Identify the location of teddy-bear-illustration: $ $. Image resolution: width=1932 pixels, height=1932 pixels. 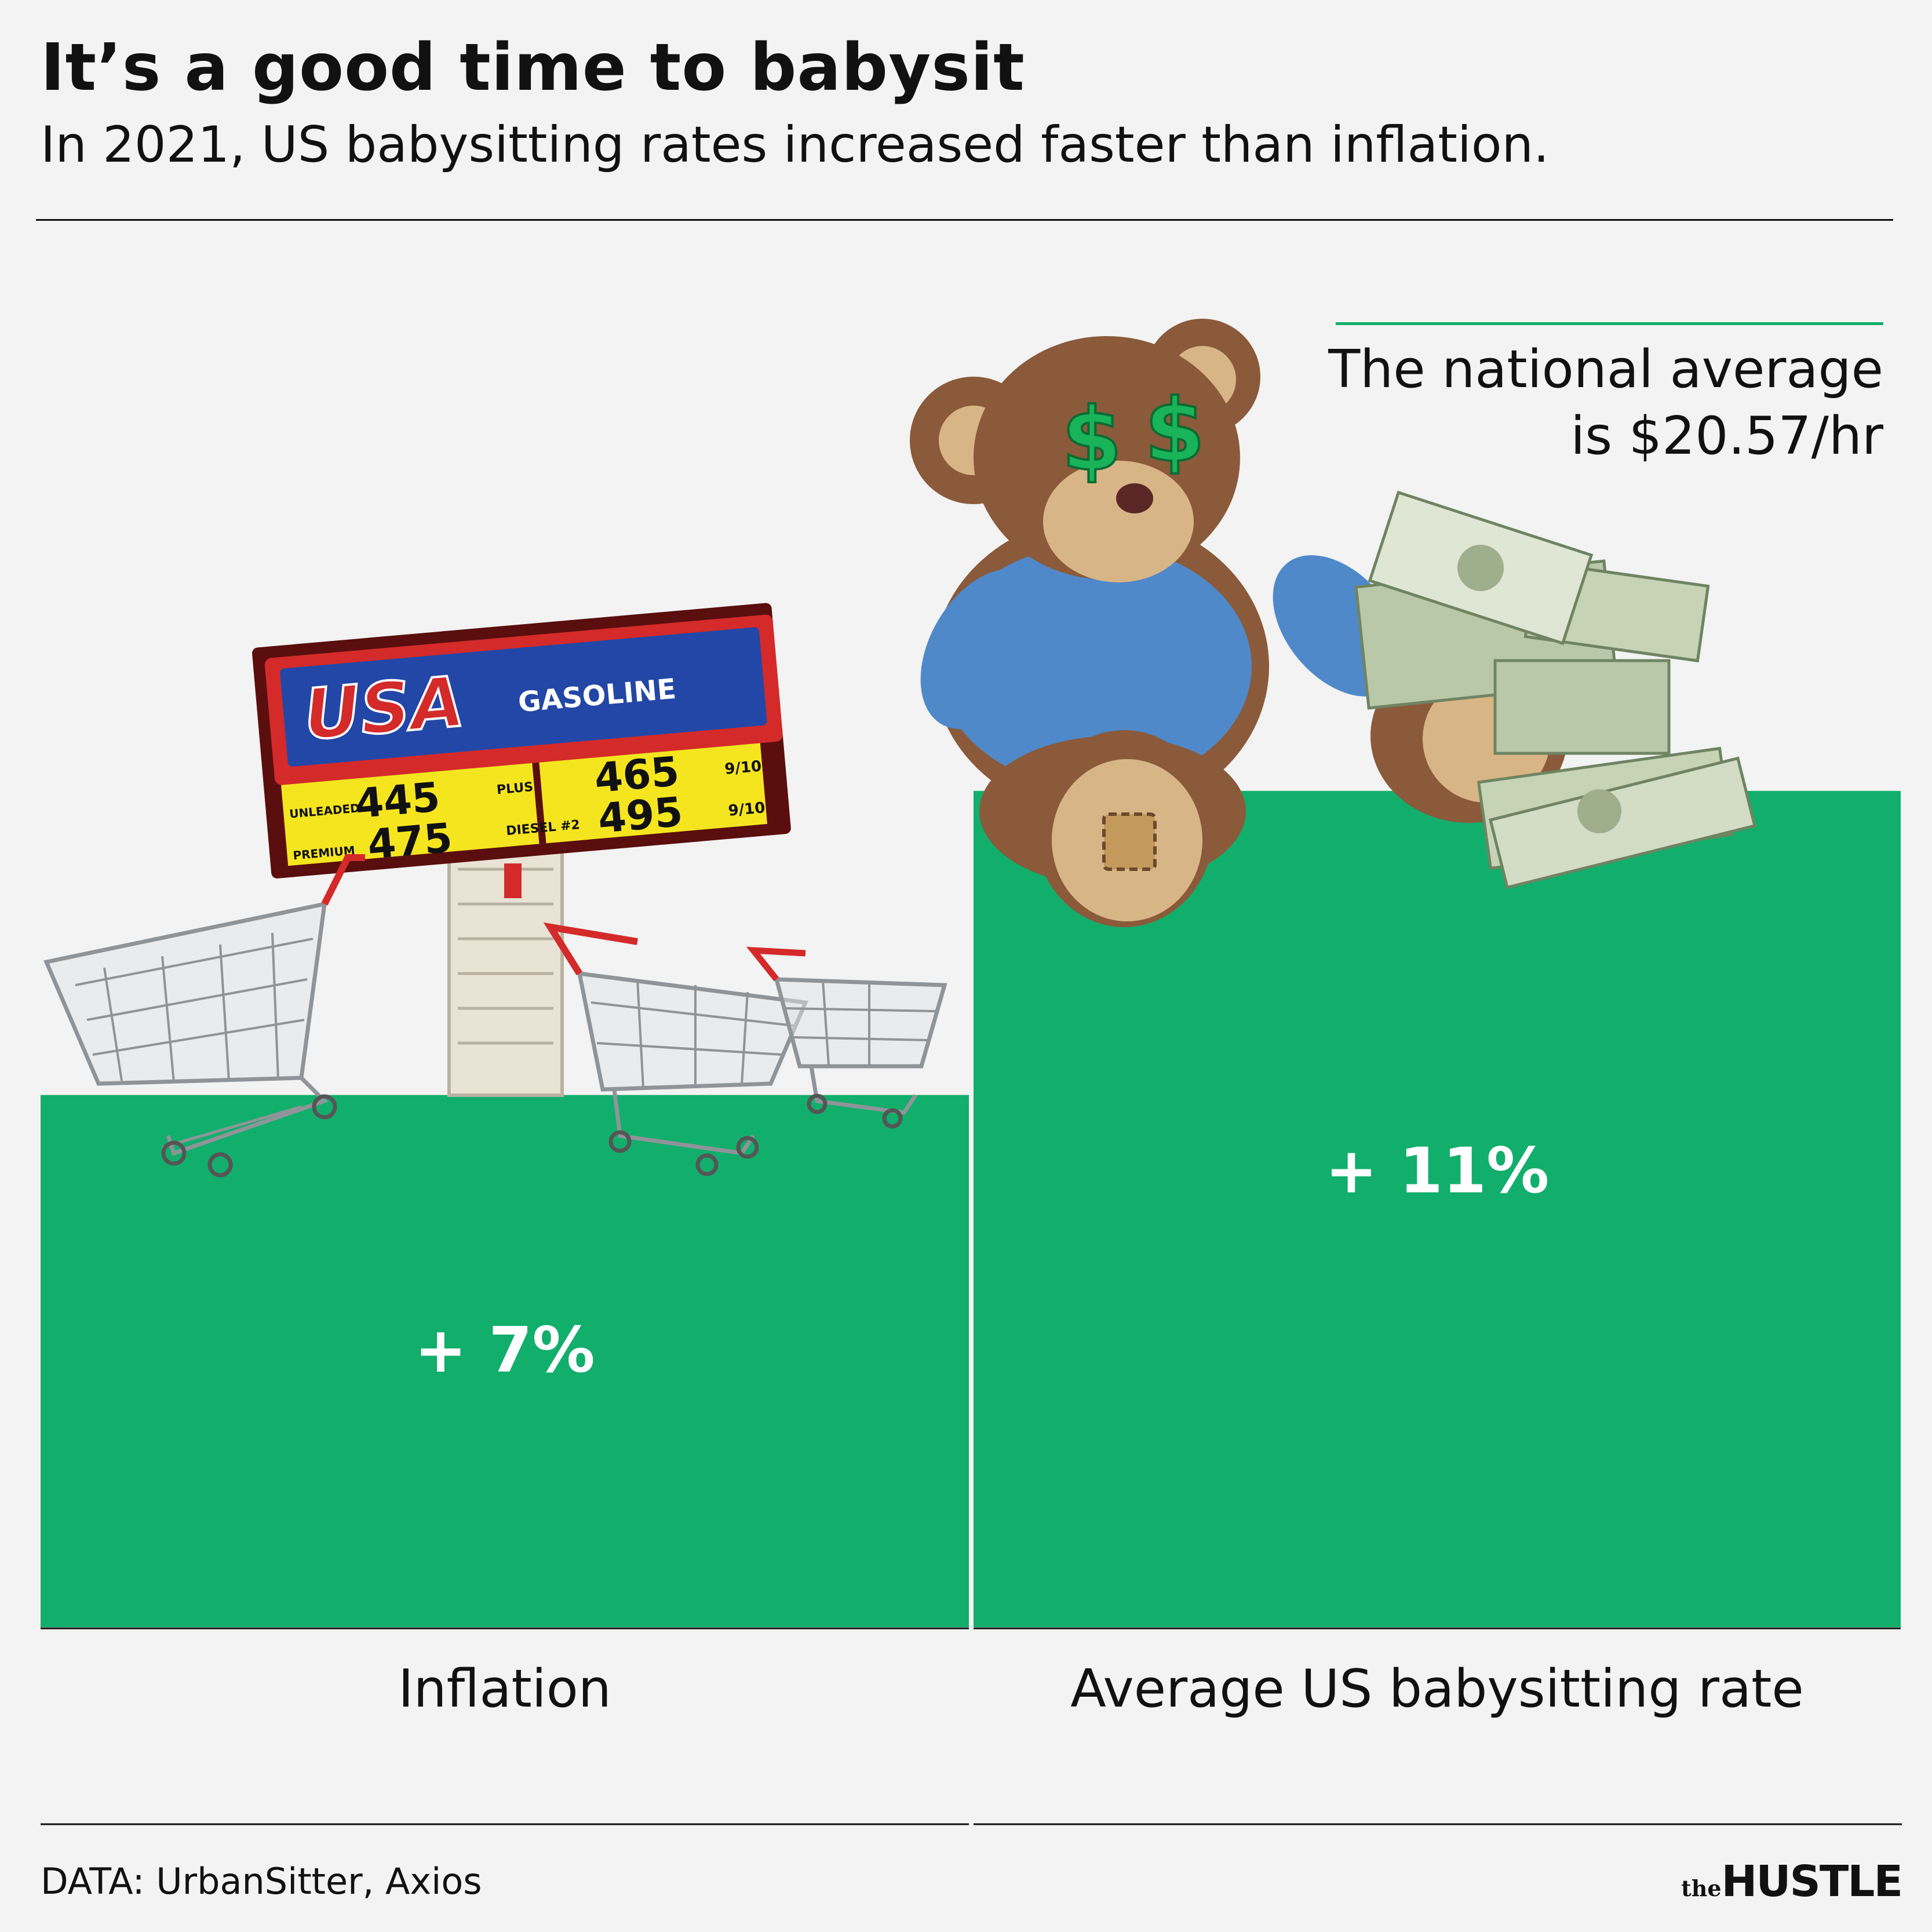
(1239, 623).